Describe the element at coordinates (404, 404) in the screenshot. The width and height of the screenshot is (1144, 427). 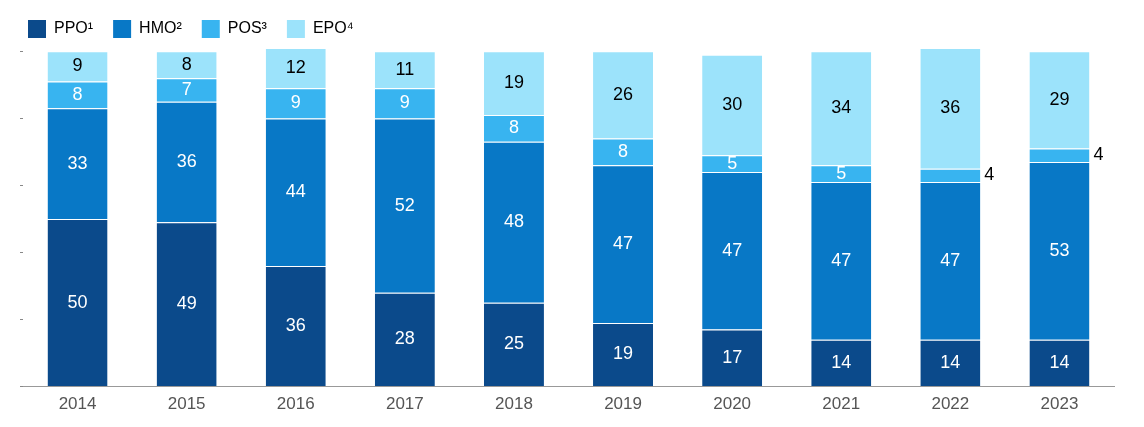
I see `x-tick-label: 2017` at that location.